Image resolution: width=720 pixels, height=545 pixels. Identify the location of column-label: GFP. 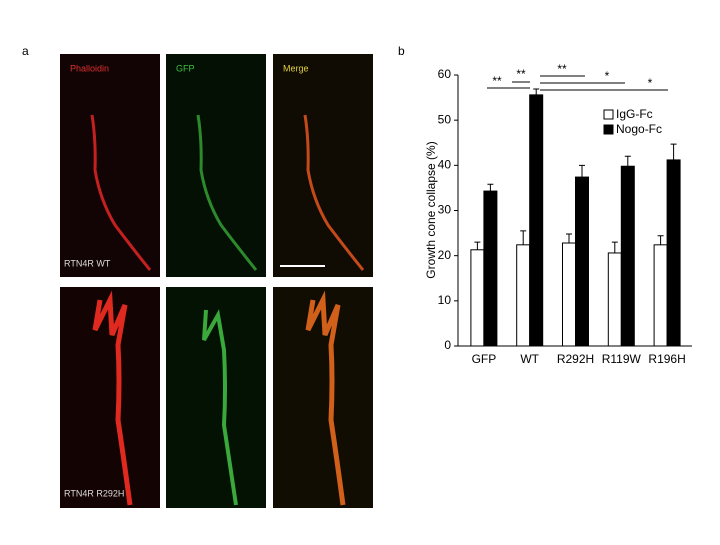
(185, 68).